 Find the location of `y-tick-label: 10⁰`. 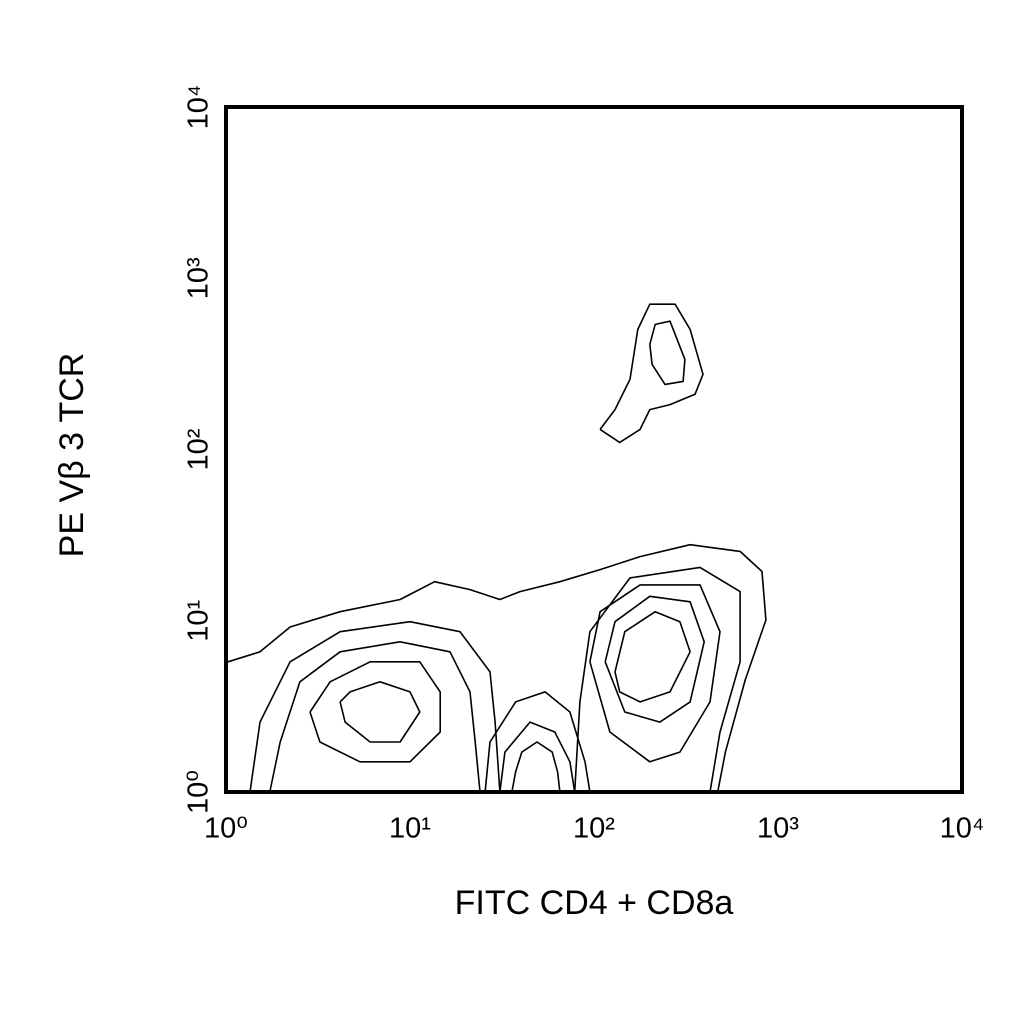

y-tick-label: 10⁰ is located at coordinates (199, 792).